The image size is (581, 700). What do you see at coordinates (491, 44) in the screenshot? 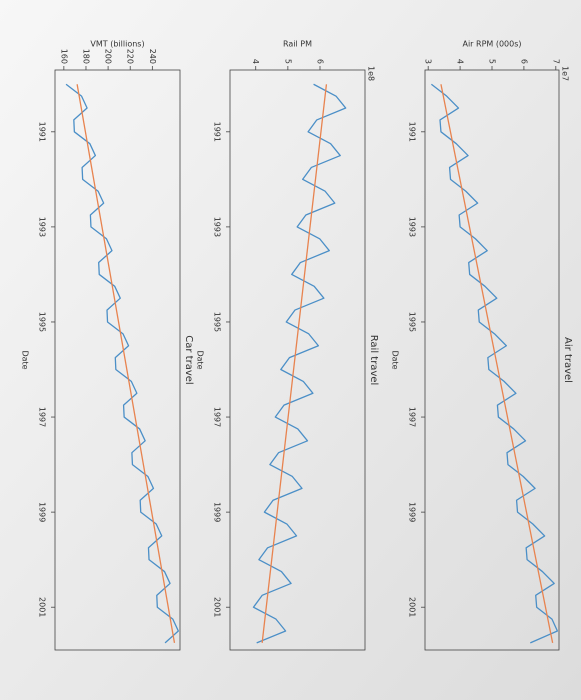
I see `y-axis-label: Air RPM (000s)` at bounding box center [491, 44].